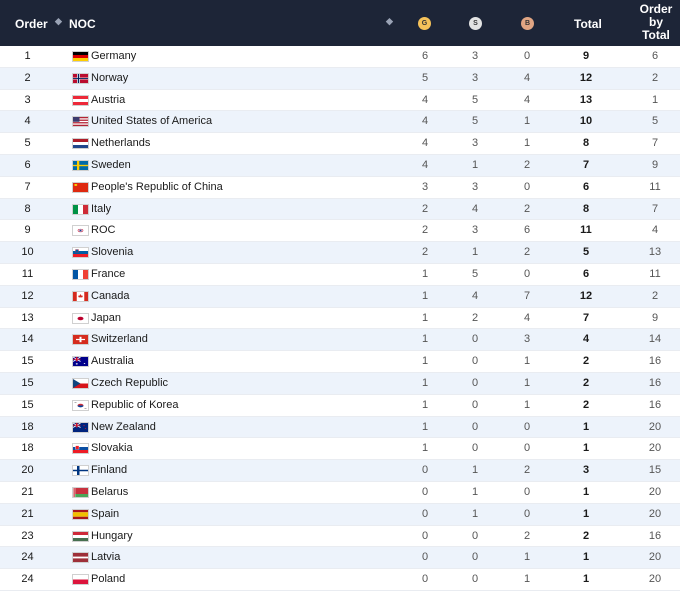 The height and width of the screenshot is (595, 680). What do you see at coordinates (110, 491) in the screenshot?
I see `noc-name-cell: Belarus` at bounding box center [110, 491].